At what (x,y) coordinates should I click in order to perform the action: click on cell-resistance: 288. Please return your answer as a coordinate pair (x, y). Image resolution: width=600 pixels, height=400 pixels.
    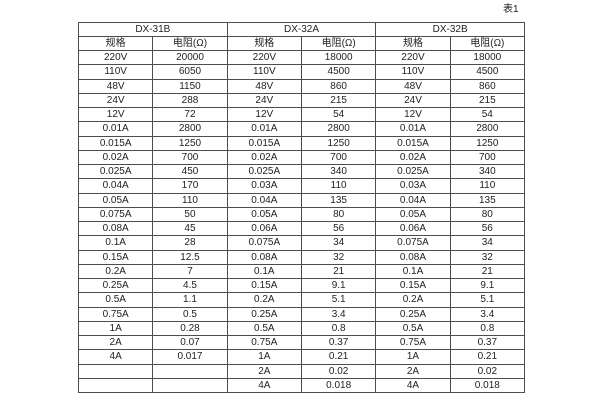
    Looking at the image, I should click on (190, 100).